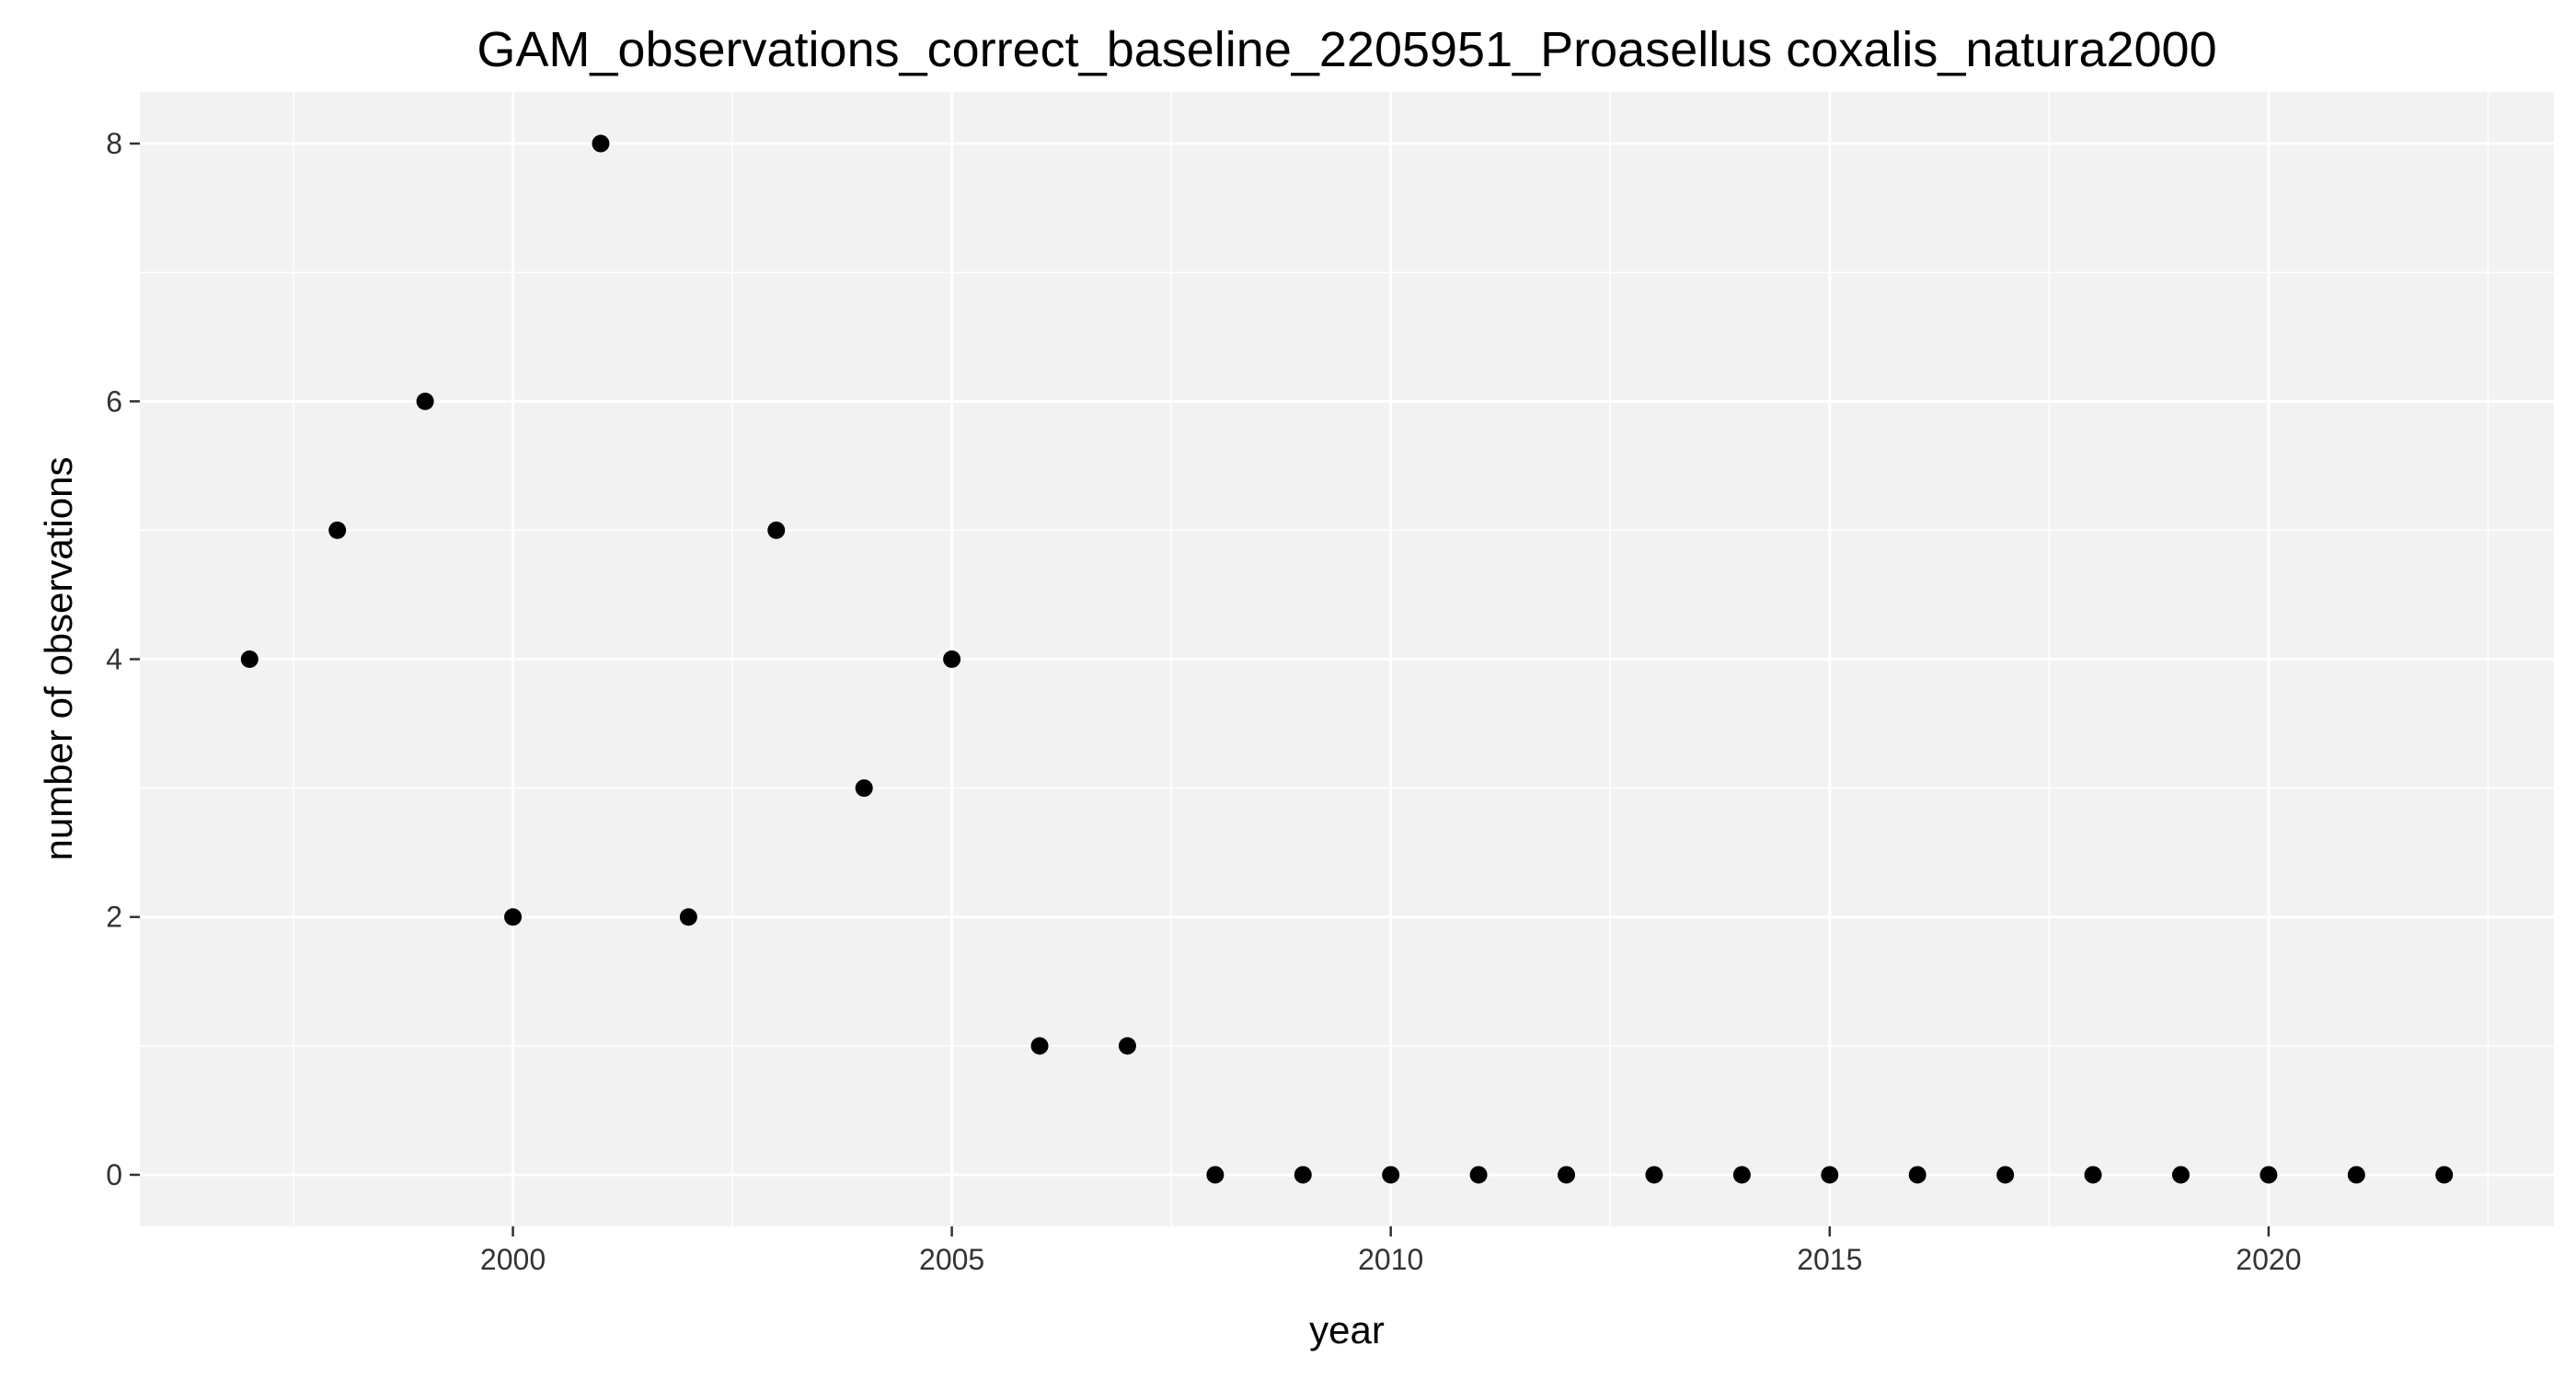 This screenshot has height=1380, width=2576. What do you see at coordinates (114, 143) in the screenshot?
I see `y-tick-label: 8` at bounding box center [114, 143].